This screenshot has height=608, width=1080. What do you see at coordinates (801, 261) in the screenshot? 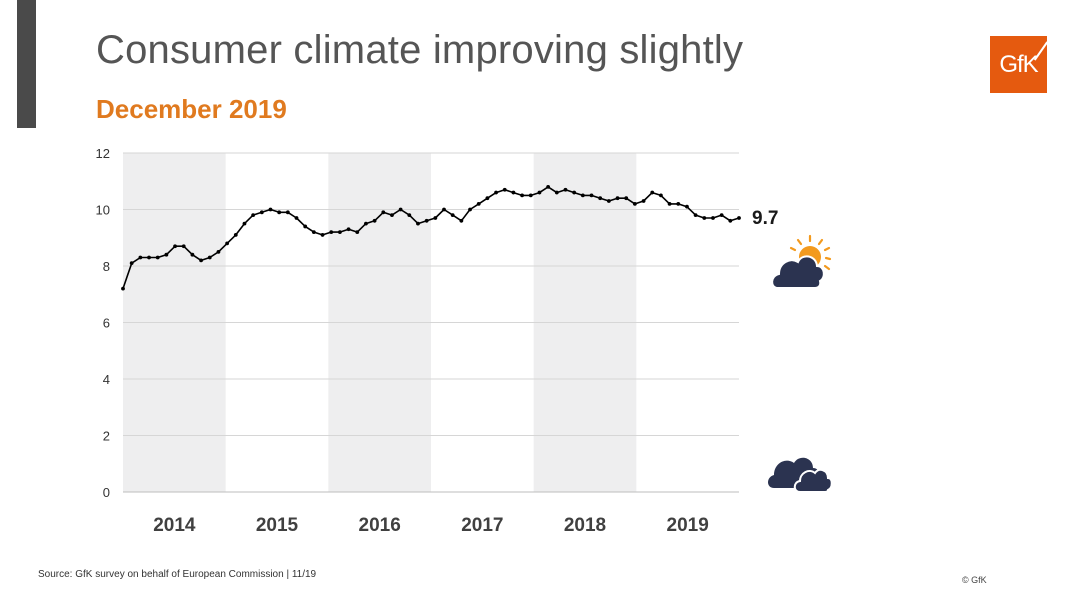
I see `cloud-sun-icon` at bounding box center [801, 261].